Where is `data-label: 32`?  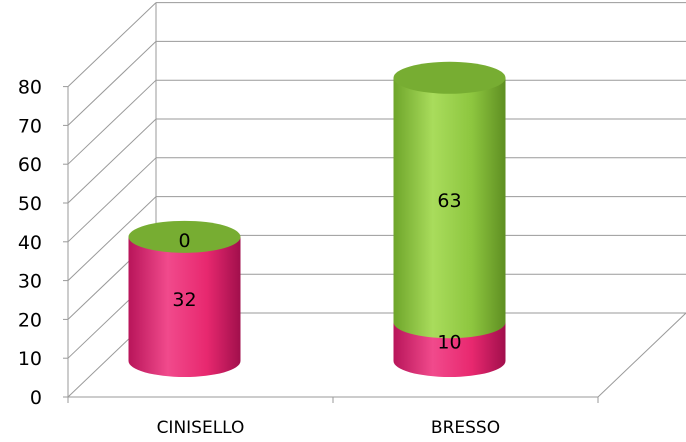
data-label: 32 is located at coordinates (184, 300).